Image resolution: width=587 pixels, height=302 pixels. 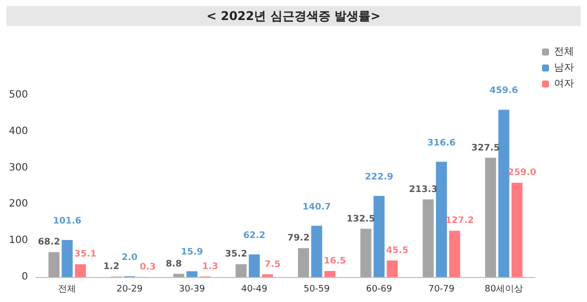 What do you see at coordinates (18, 95) in the screenshot?
I see `y-tick-label: 500` at bounding box center [18, 95].